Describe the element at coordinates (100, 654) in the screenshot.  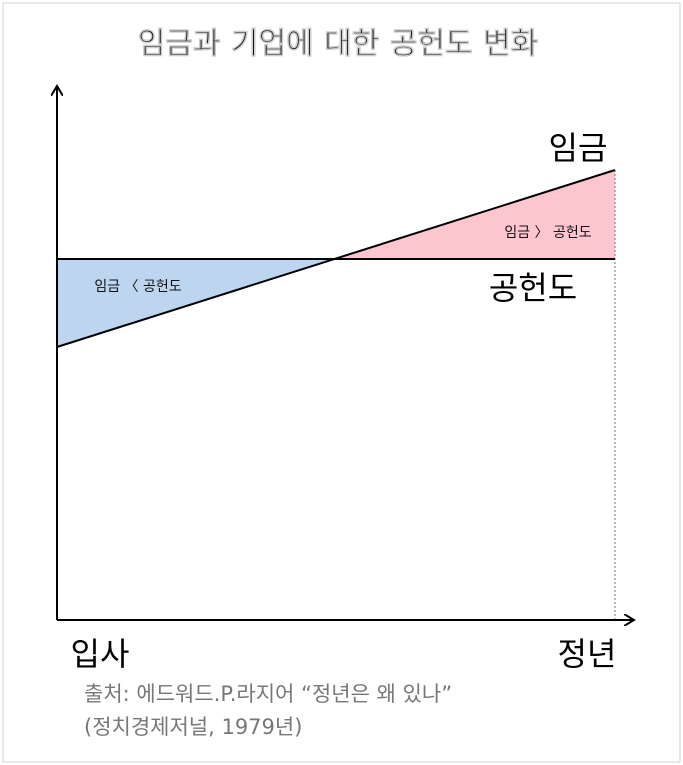
I see `x-start-label: 입사` at that location.